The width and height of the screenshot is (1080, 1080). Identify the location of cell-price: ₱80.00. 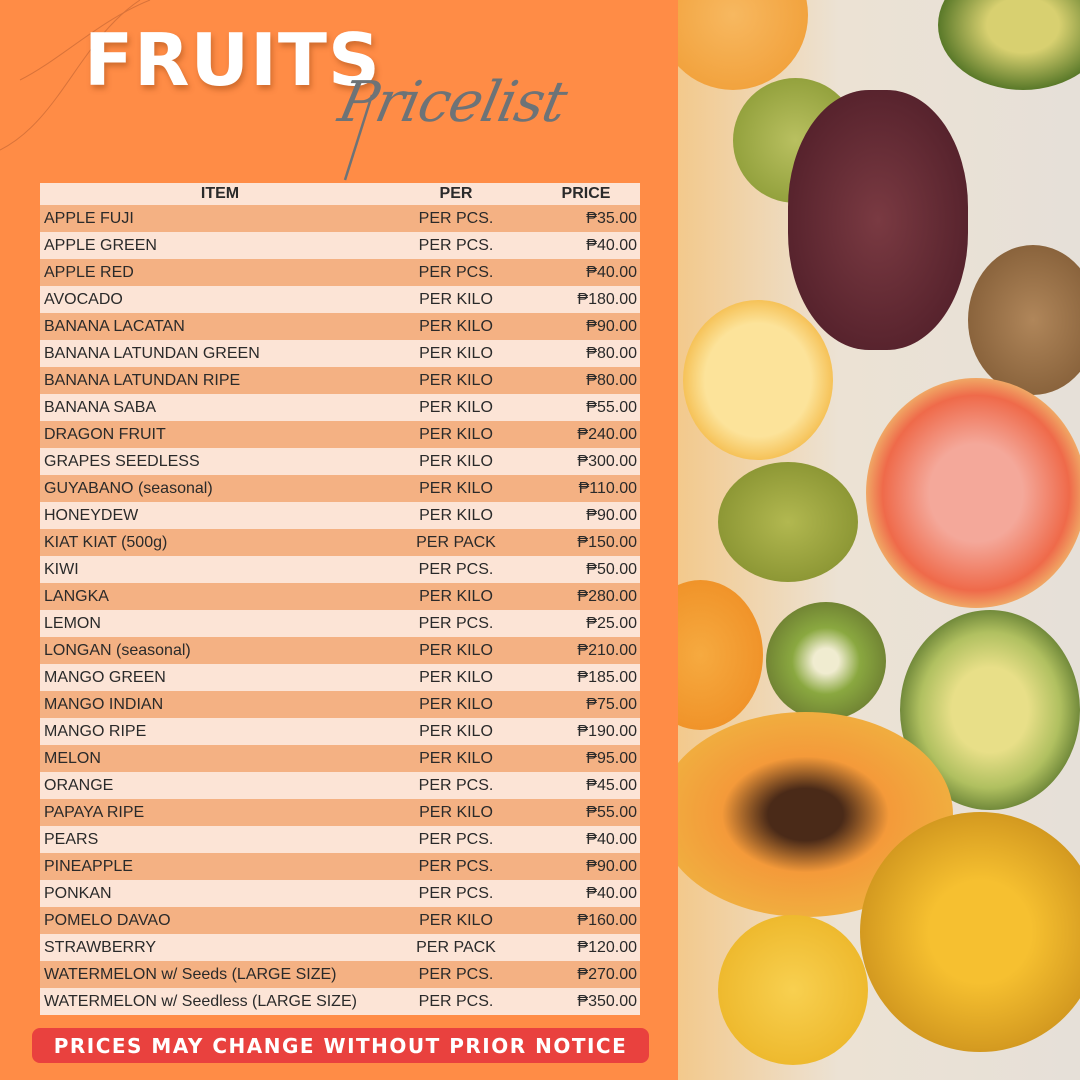
(611, 353).